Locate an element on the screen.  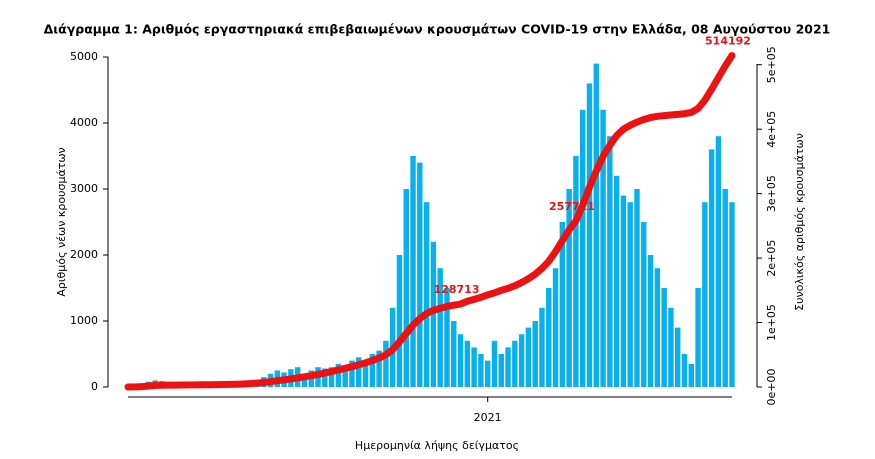
x-axis-label: Ημερομηνία λήψης δείγματος is located at coordinates (437, 445).